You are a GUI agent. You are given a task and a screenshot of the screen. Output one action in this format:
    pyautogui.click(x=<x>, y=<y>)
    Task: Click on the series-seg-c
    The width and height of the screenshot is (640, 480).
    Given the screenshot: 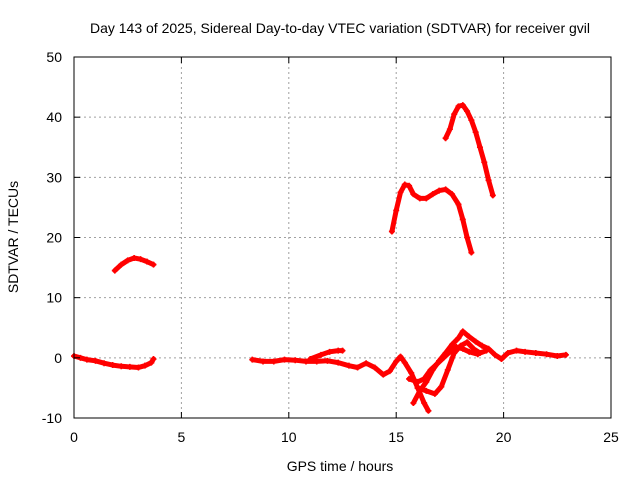 What is the action you would take?
    pyautogui.click(x=340, y=383)
    